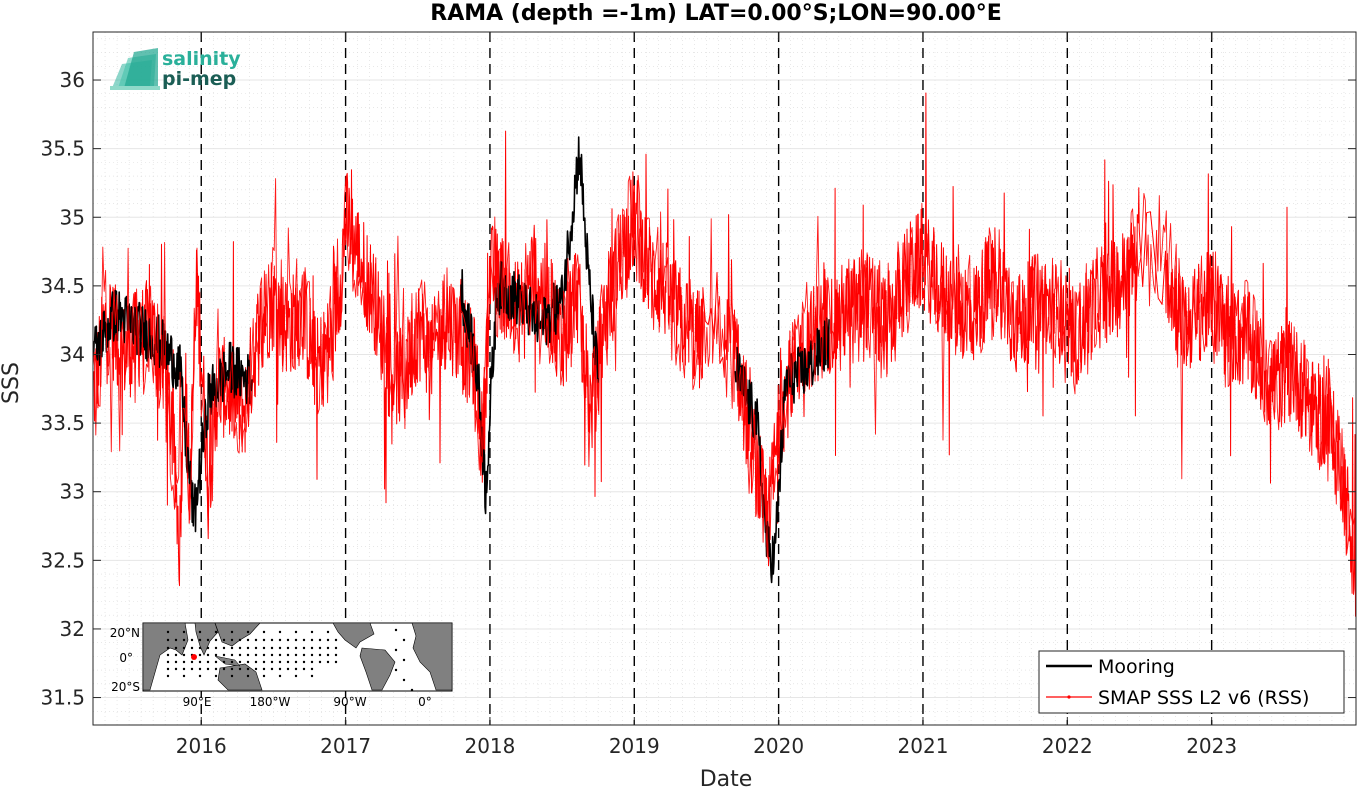  Describe the element at coordinates (489, 746) in the screenshot. I see `x-tick-label: 2018` at that location.